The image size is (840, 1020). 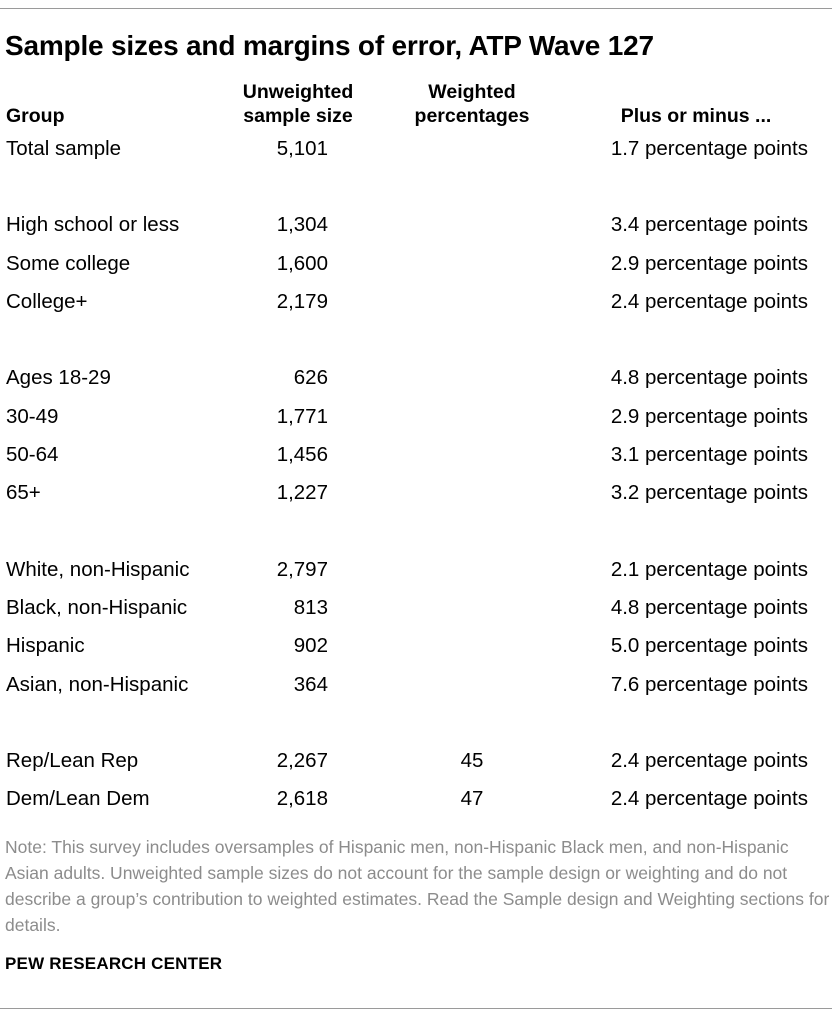 What do you see at coordinates (420, 493) in the screenshot?
I see `table-row: 65+ 1,227 3.2 percentage points` at bounding box center [420, 493].